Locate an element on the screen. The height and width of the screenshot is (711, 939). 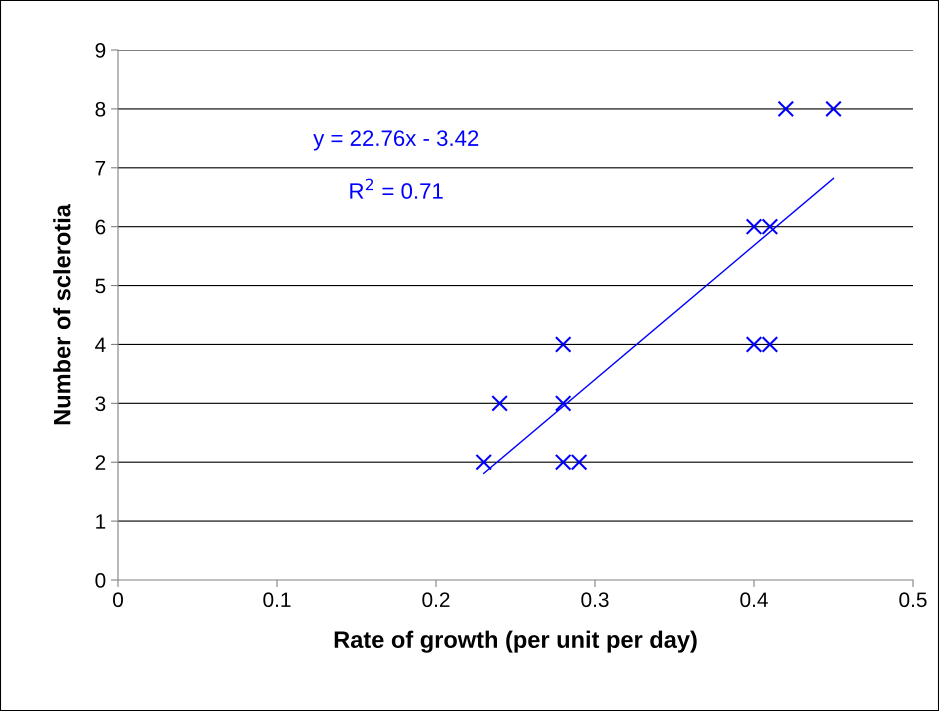
y-tick-label: 3 is located at coordinates (100, 404).